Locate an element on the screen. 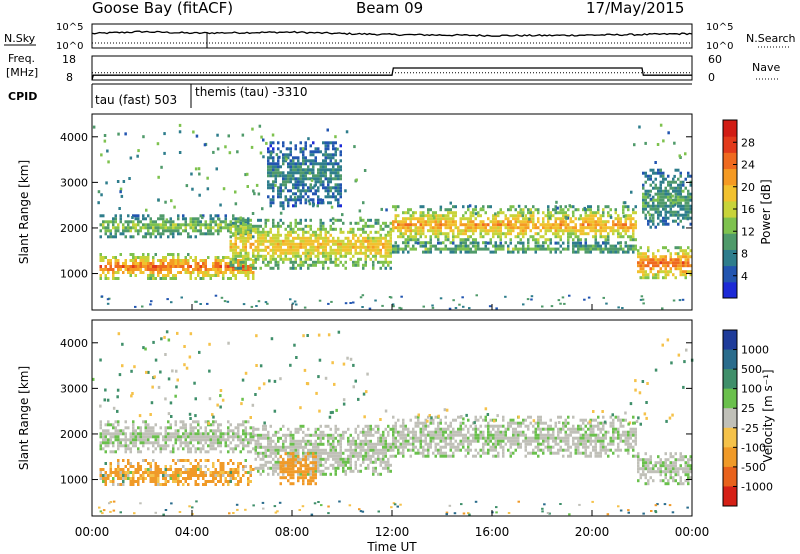  nsearch-label: N.Search is located at coordinates (771, 38).